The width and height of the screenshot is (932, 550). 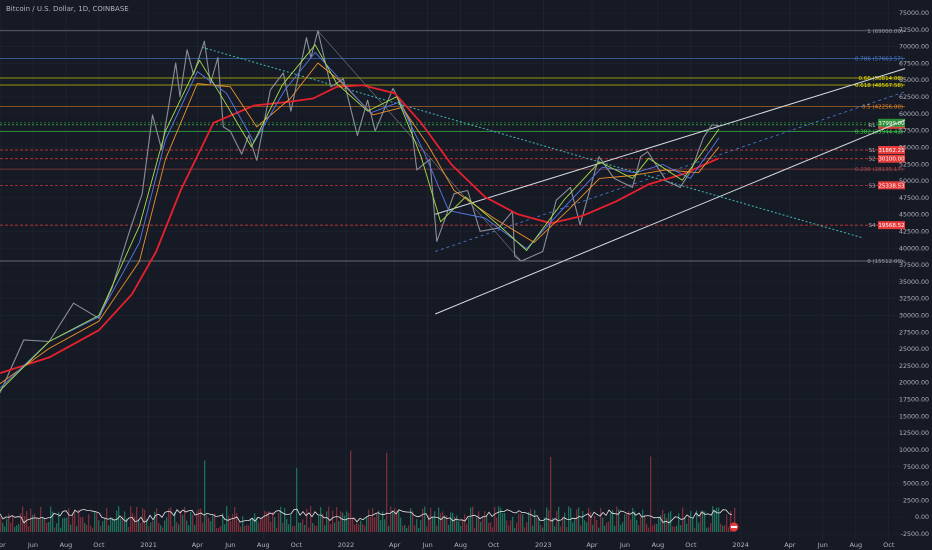 I want to click on price-tick-label: -2500.00, so click(x=915, y=534).